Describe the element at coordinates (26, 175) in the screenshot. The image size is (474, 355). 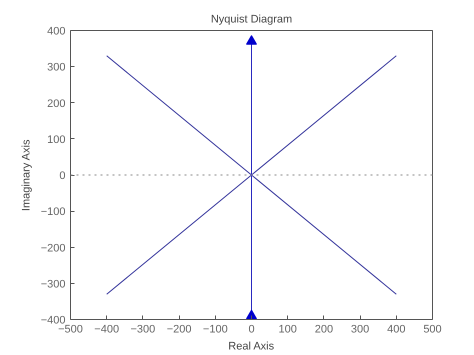
I see `y-axis-title: Imaginary Axis` at that location.